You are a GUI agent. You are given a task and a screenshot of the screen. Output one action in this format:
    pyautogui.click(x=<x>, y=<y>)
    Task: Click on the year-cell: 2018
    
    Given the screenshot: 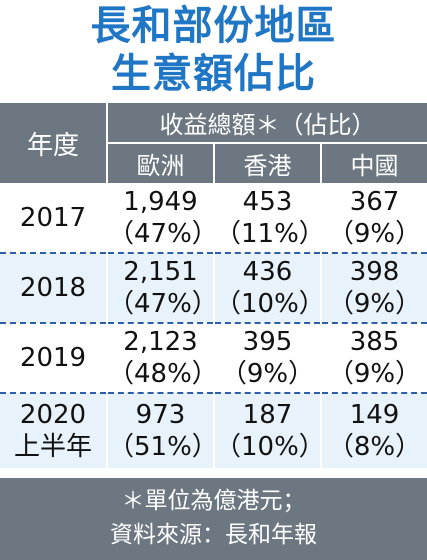 What is the action you would take?
    pyautogui.click(x=54, y=287)
    